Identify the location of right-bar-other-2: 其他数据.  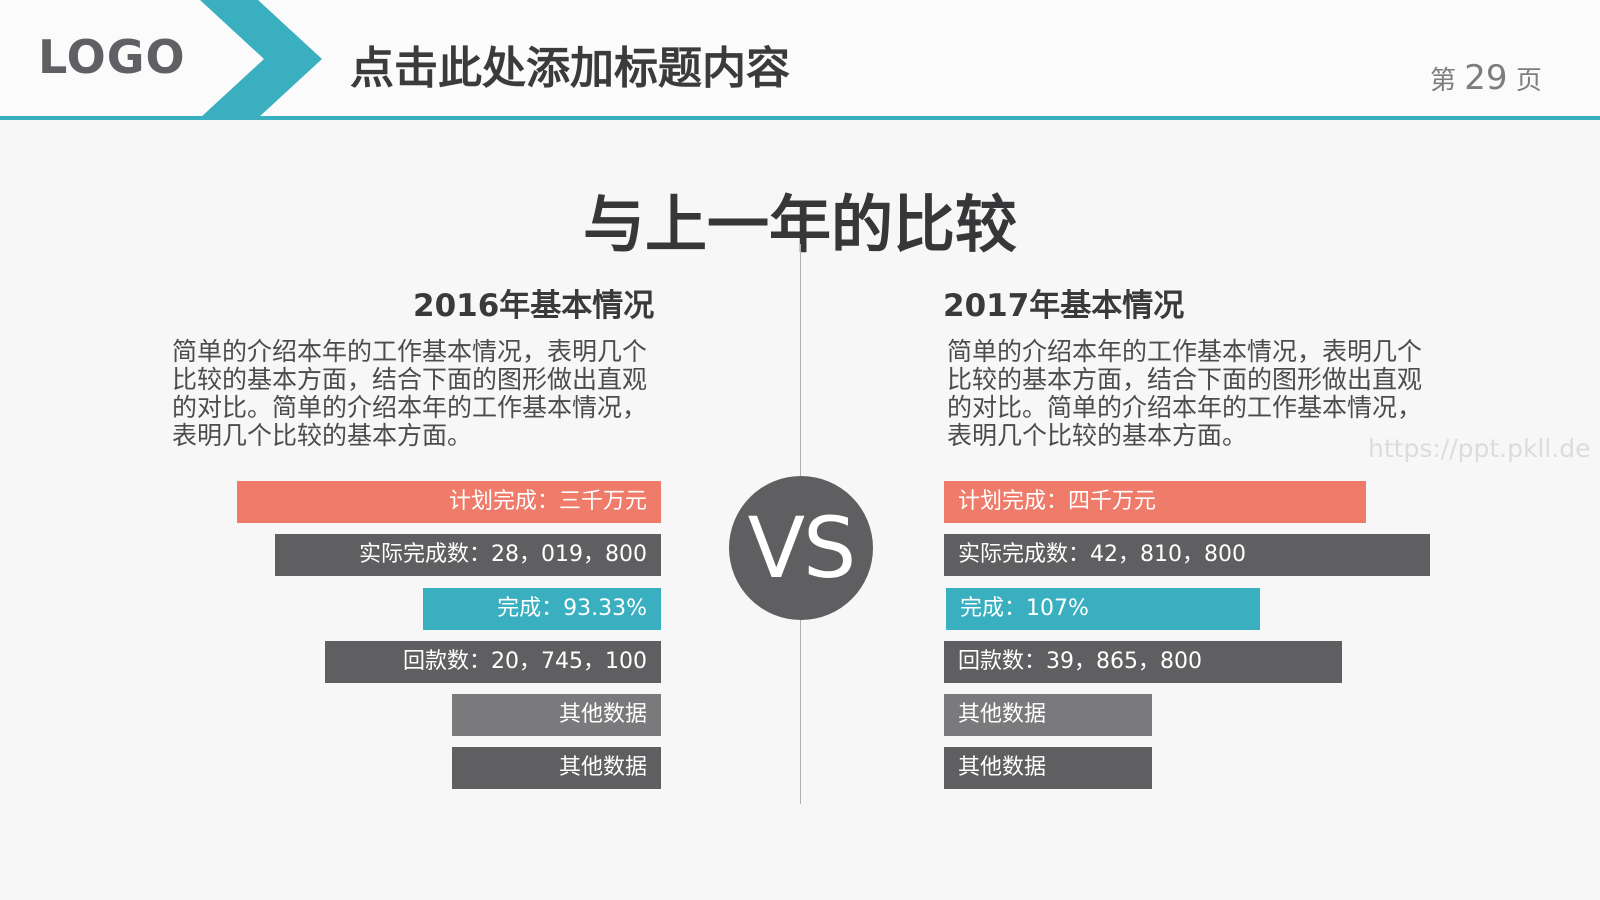
(1048, 768).